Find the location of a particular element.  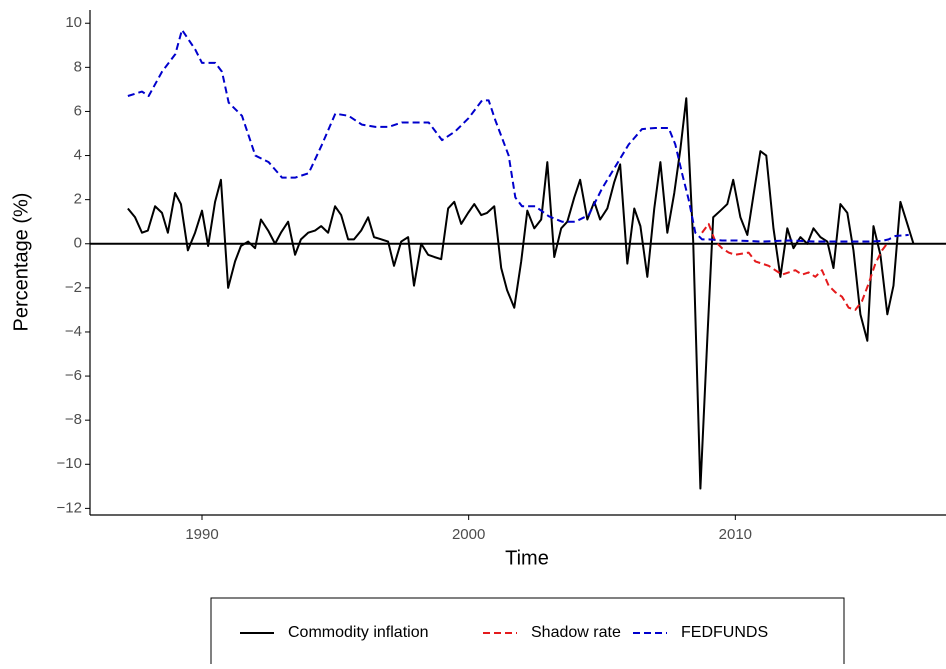

y-tick-label: 2 is located at coordinates (78, 199).